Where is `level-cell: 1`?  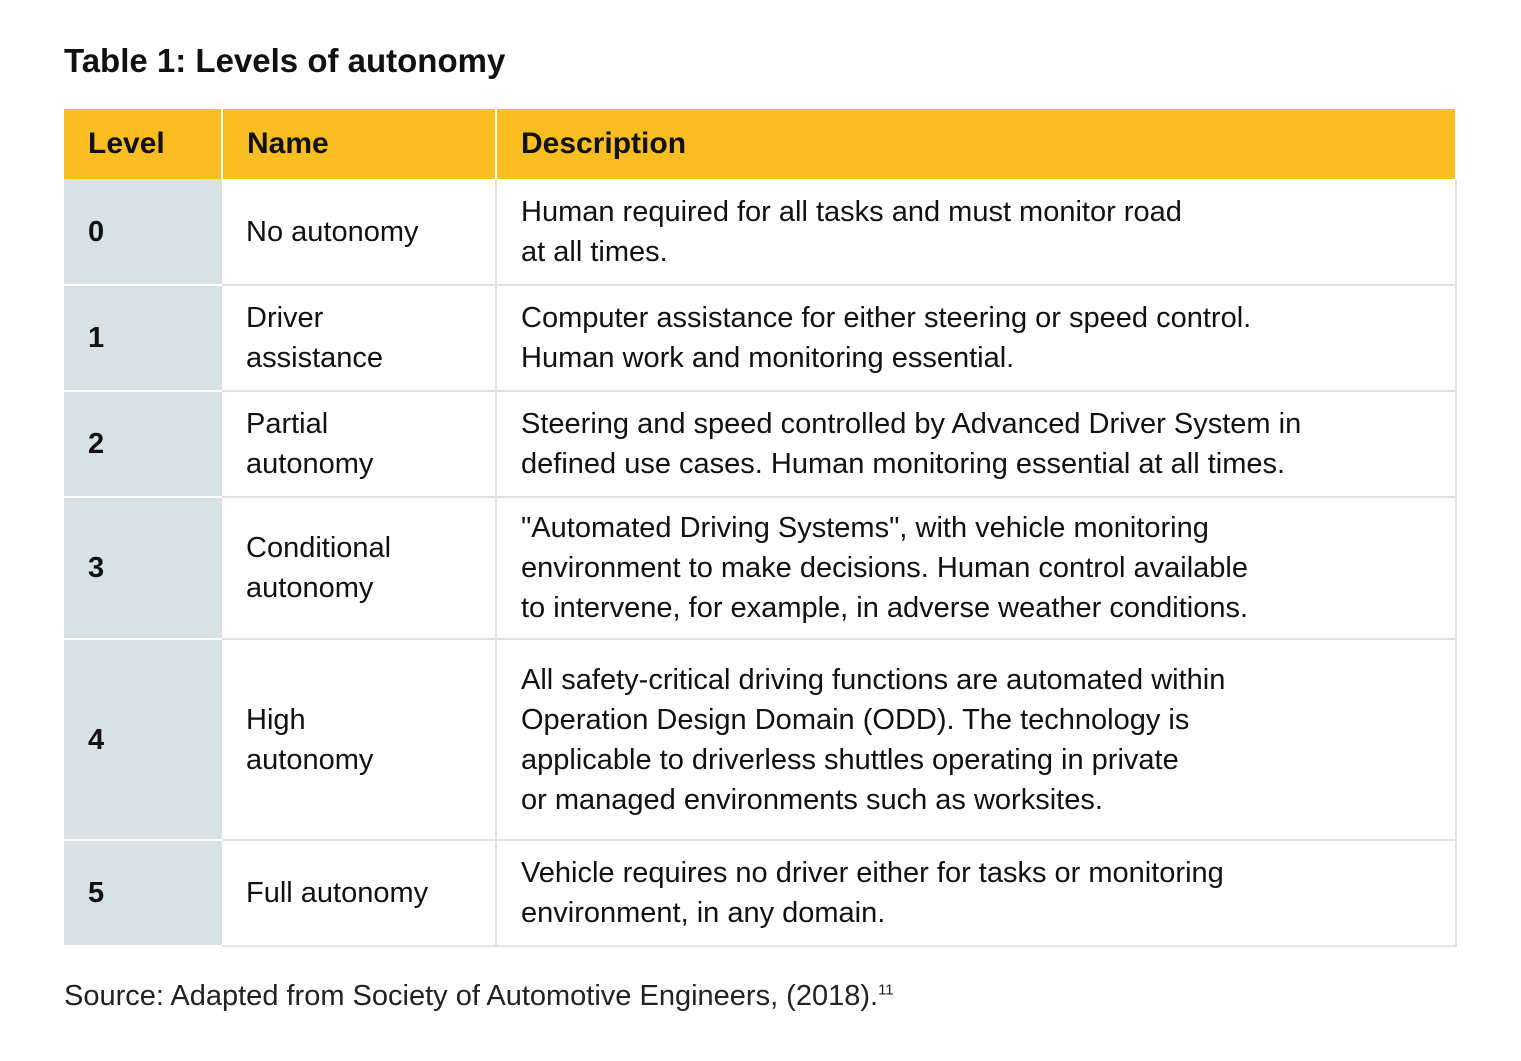 level-cell: 1 is located at coordinates (143, 338).